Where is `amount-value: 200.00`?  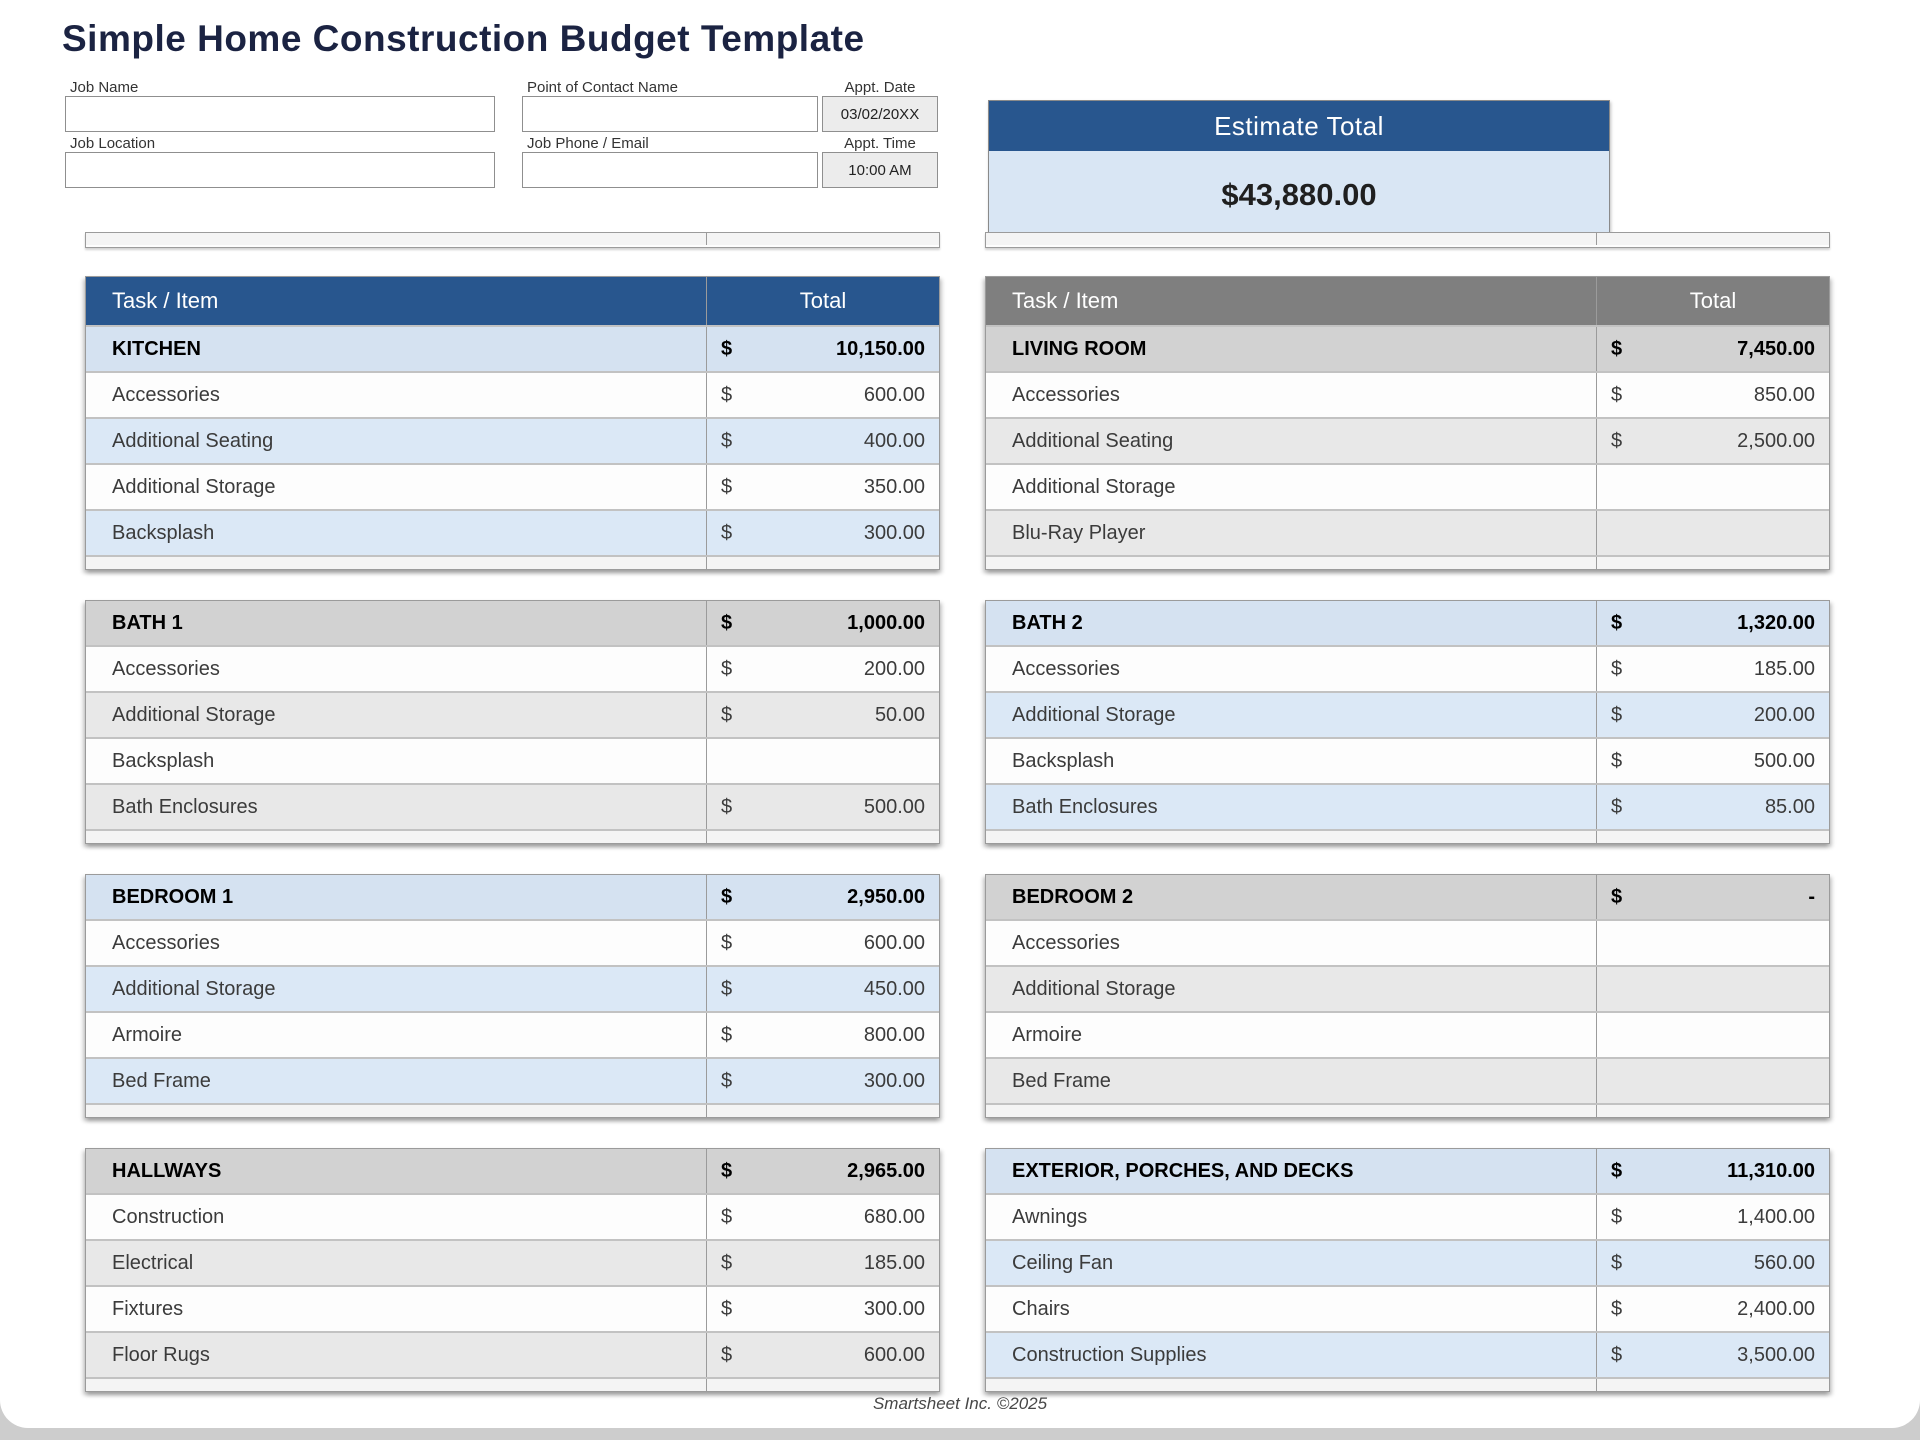 amount-value: 200.00 is located at coordinates (894, 668).